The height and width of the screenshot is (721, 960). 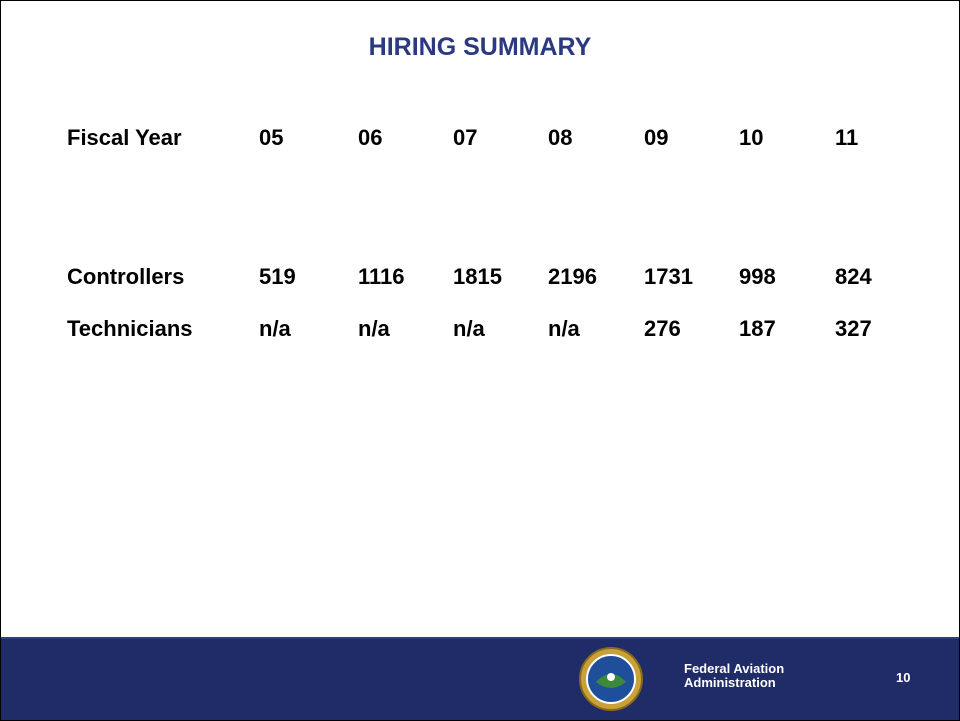 I want to click on table-cell: 06, so click(x=370, y=137).